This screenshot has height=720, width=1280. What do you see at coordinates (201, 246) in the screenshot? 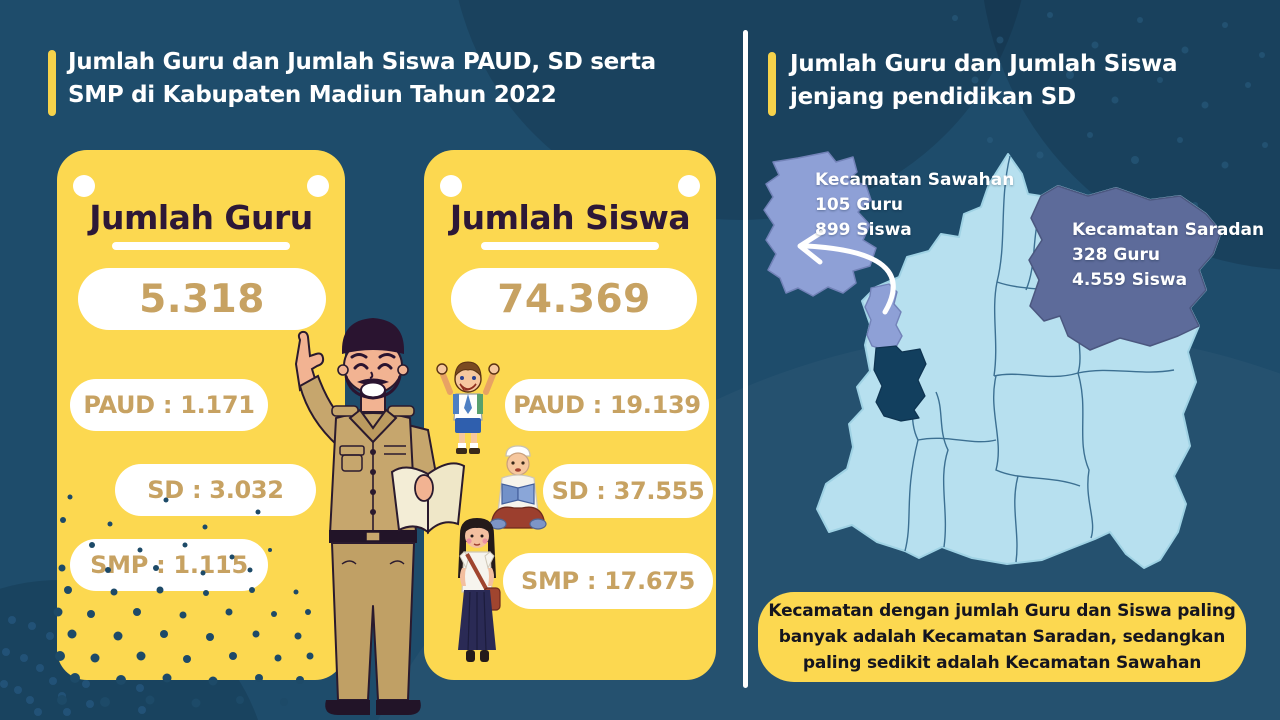
I see `guru-card-underline` at bounding box center [201, 246].